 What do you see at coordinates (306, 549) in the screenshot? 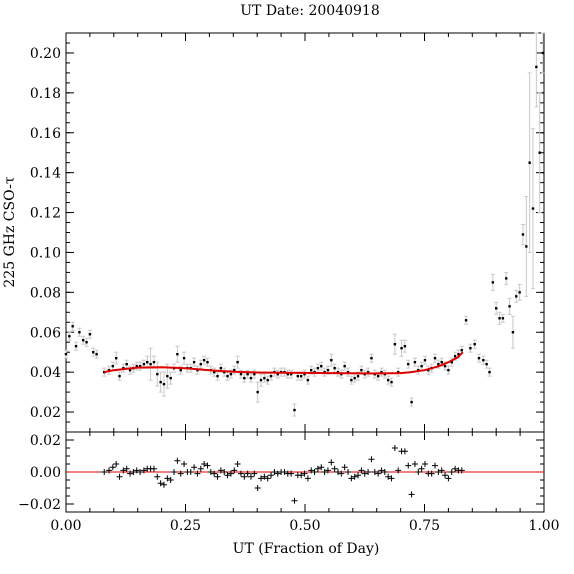
I see `x-axis-label: UT (Fraction of Day)` at bounding box center [306, 549].